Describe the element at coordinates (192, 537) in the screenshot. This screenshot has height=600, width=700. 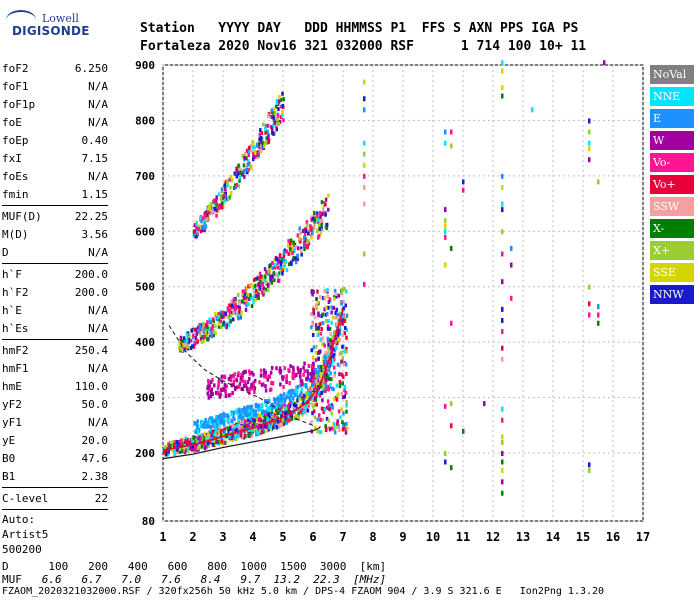
I see `x-tick-label: 2` at that location.